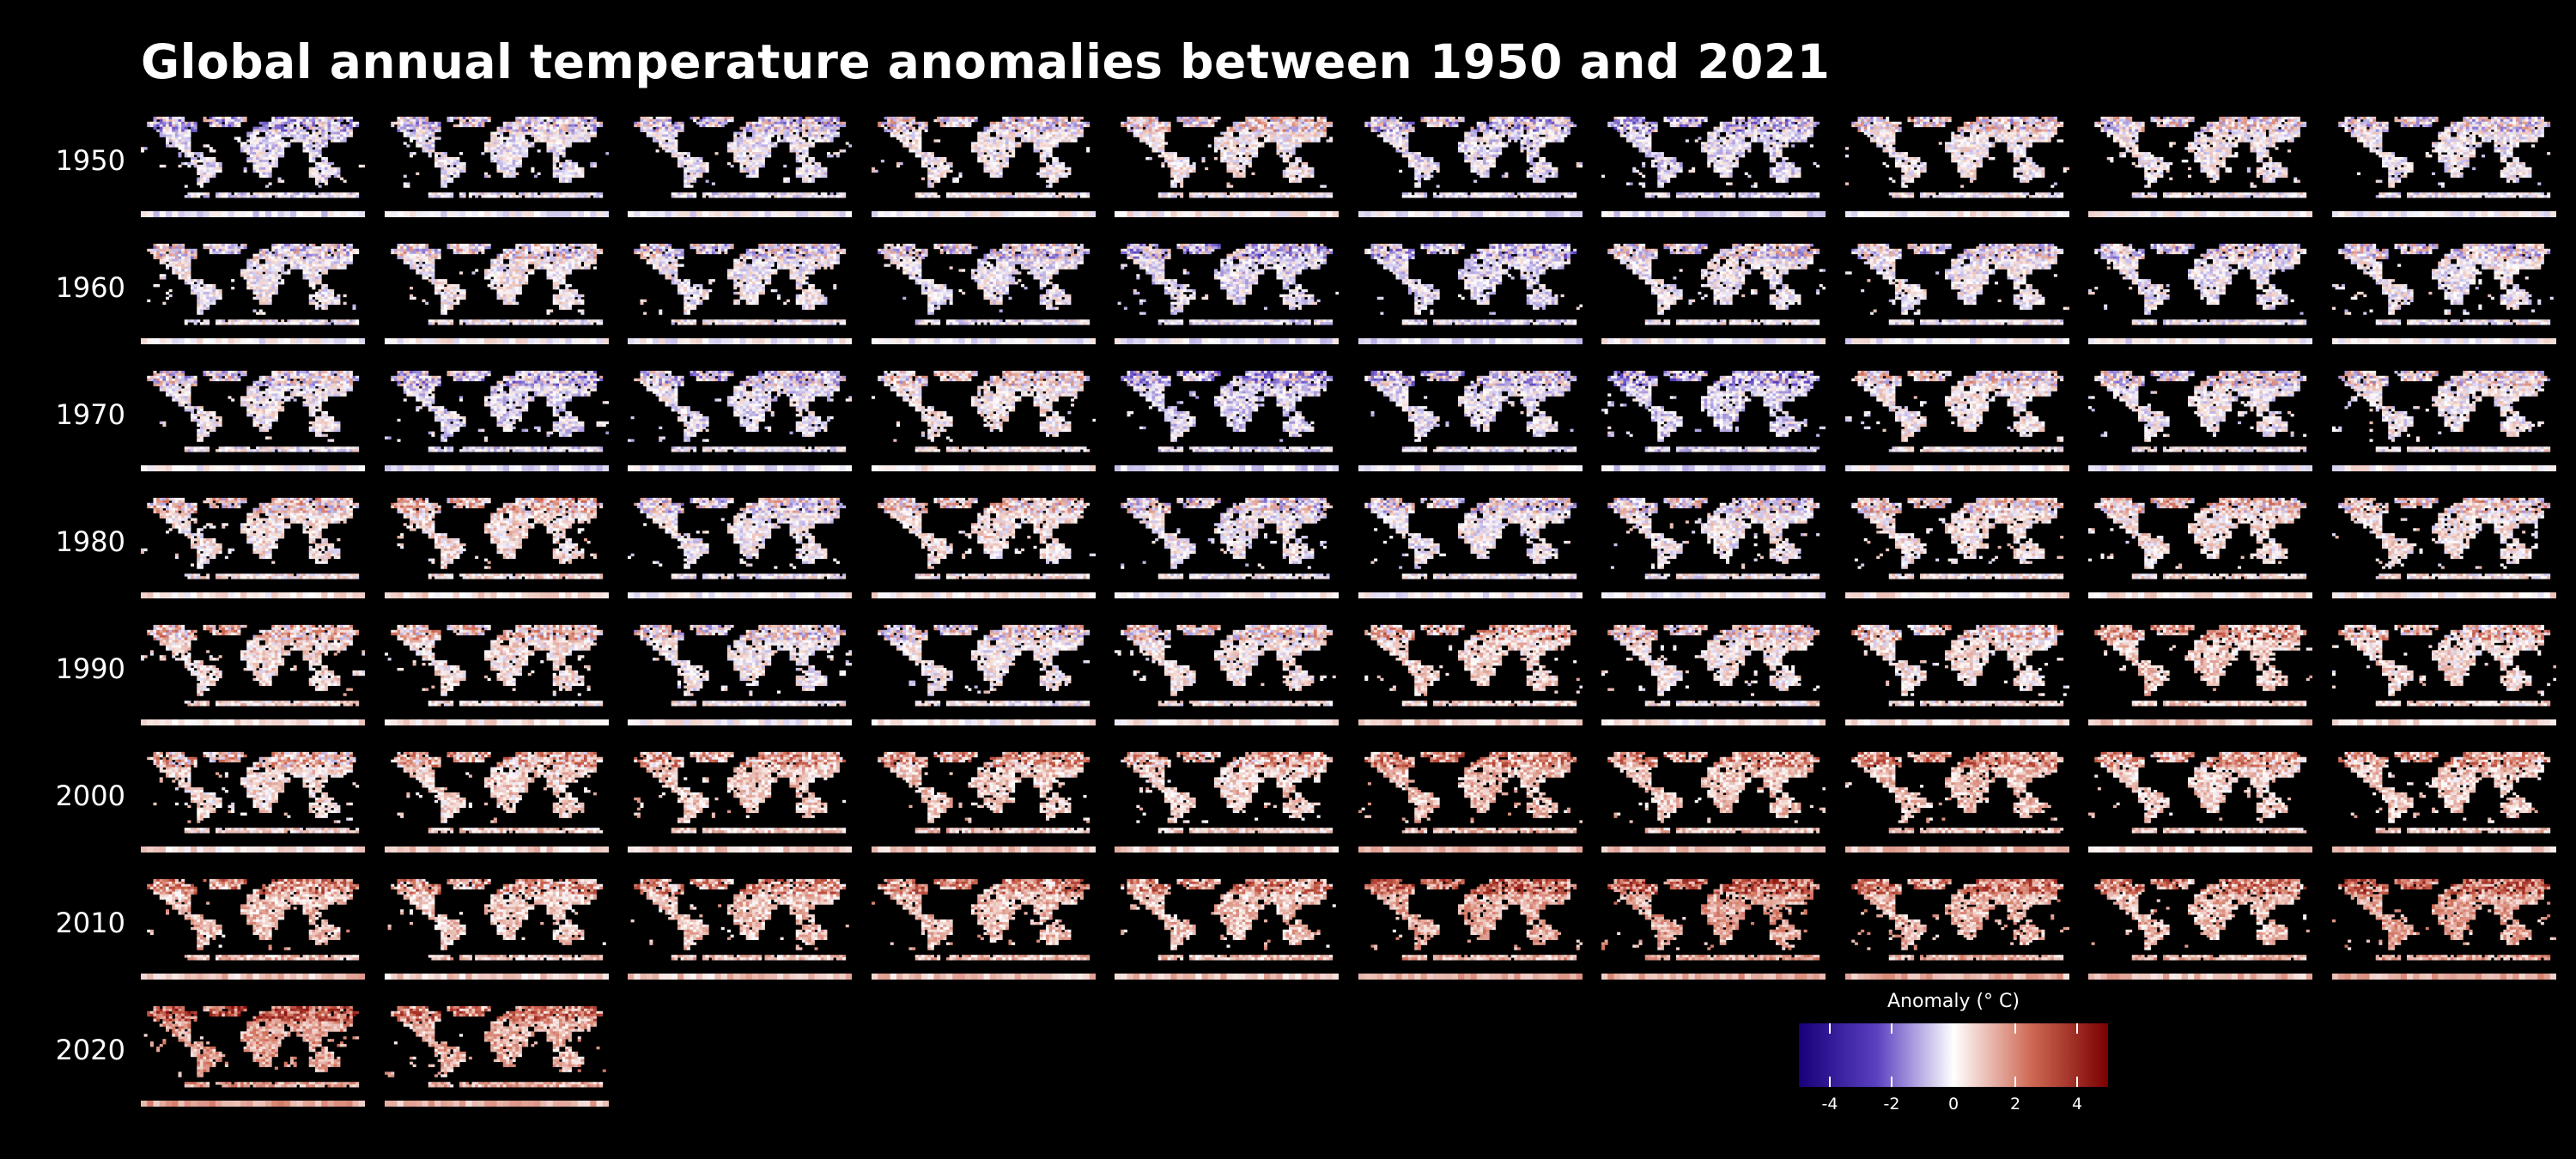 This screenshot has width=2576, height=1159. What do you see at coordinates (1957, 165) in the screenshot?
I see `map-1957` at bounding box center [1957, 165].